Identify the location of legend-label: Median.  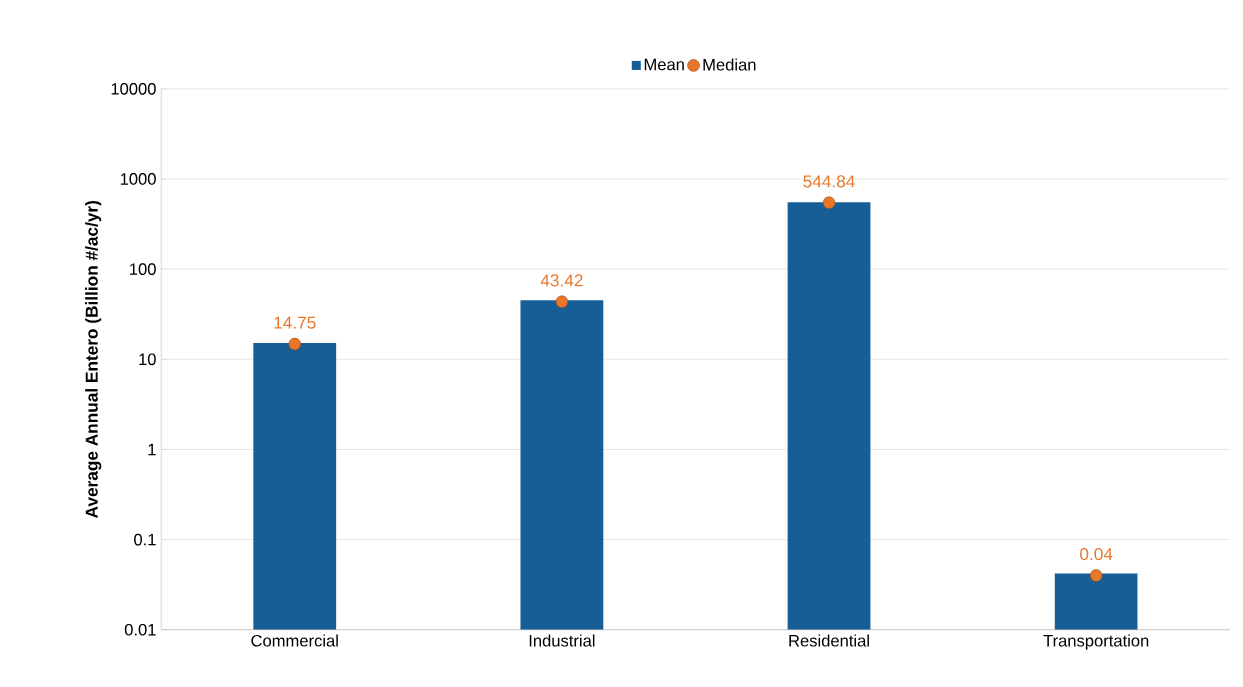
(729, 64).